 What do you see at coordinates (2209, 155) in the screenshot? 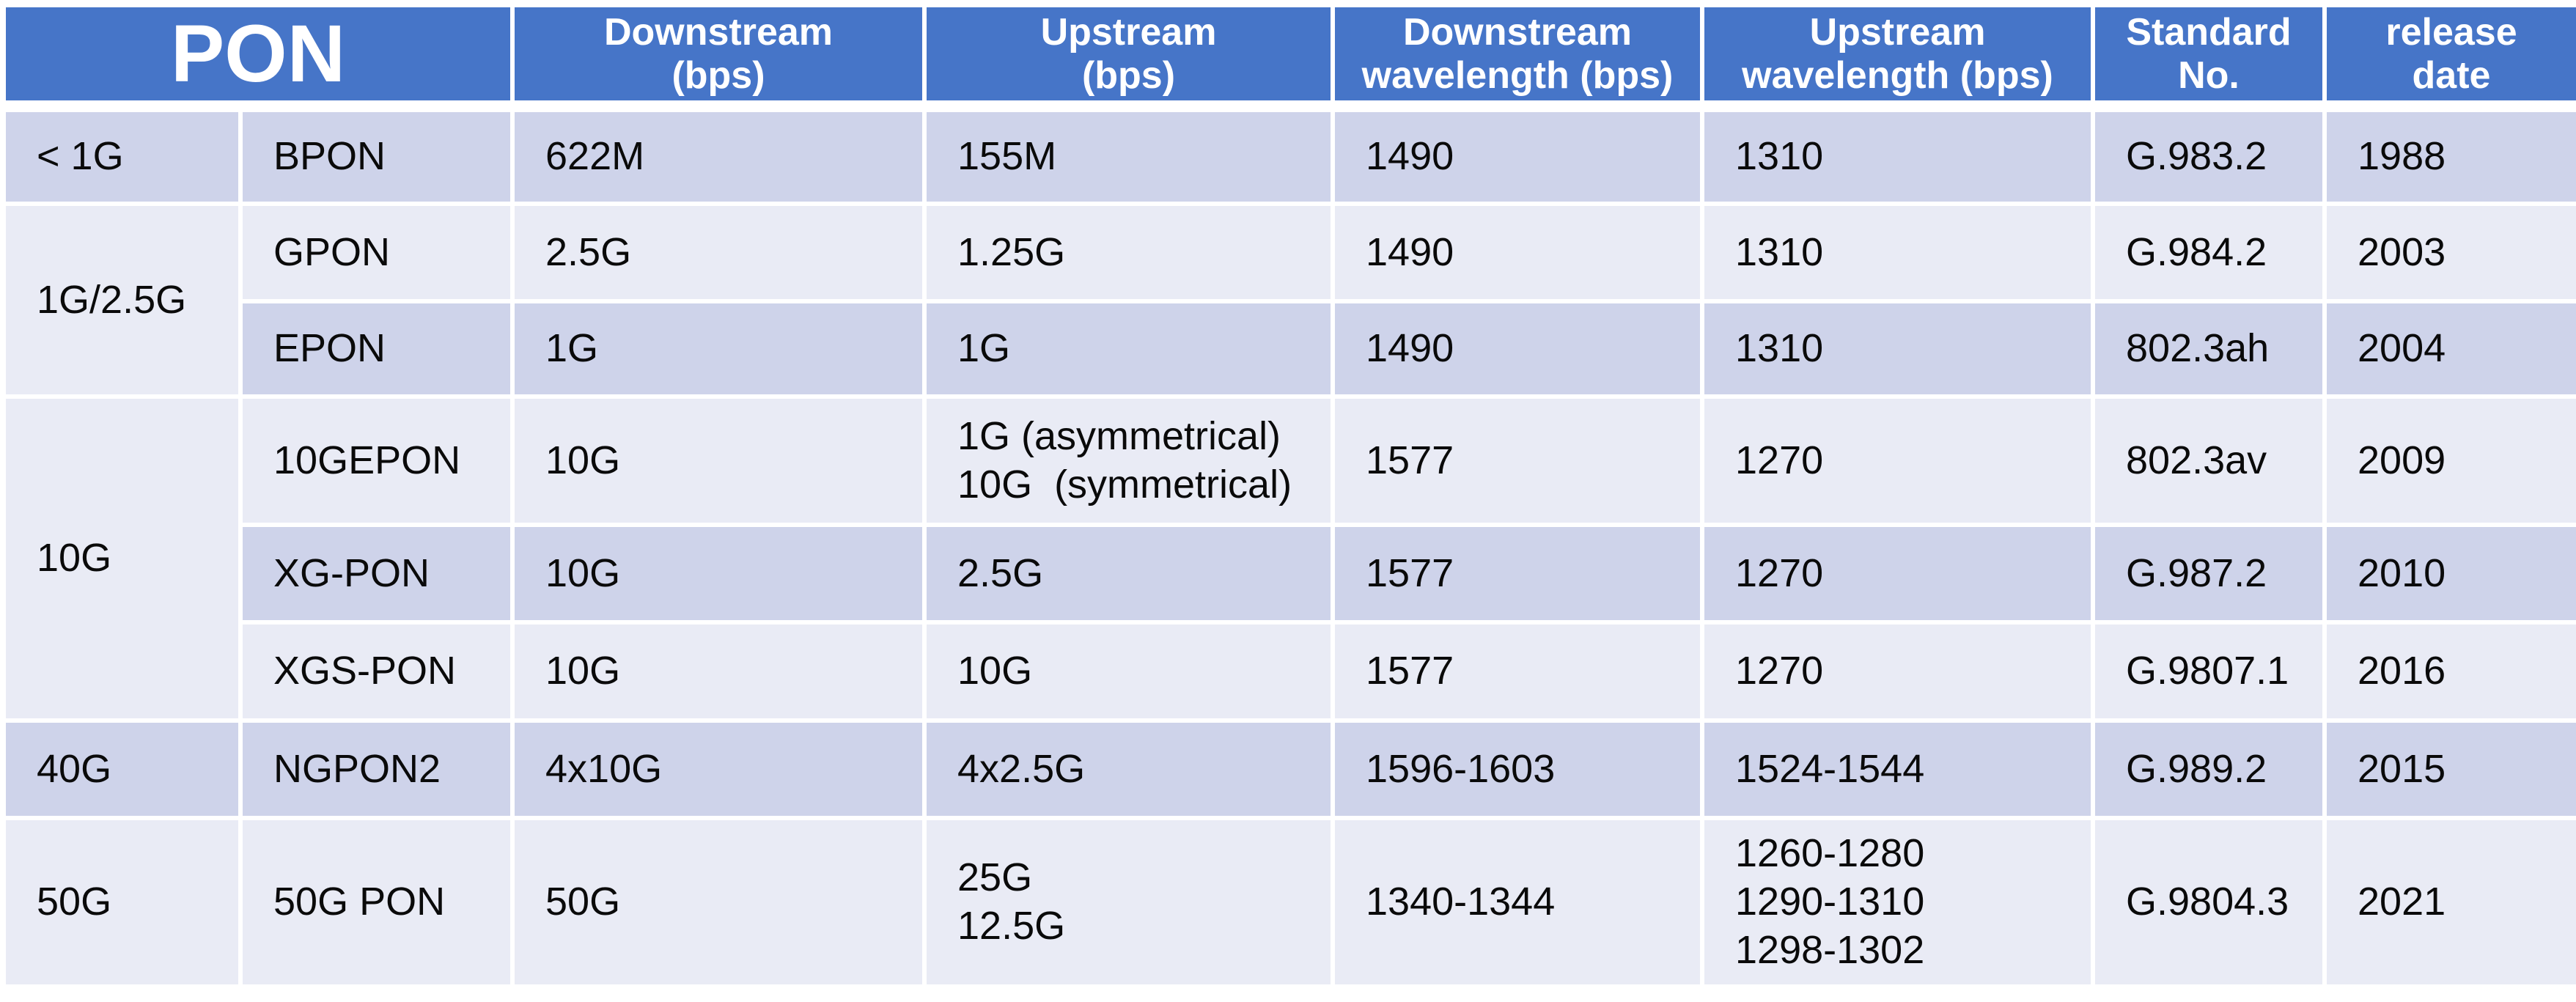
I see `standard-cell: G.983.2` at bounding box center [2209, 155].